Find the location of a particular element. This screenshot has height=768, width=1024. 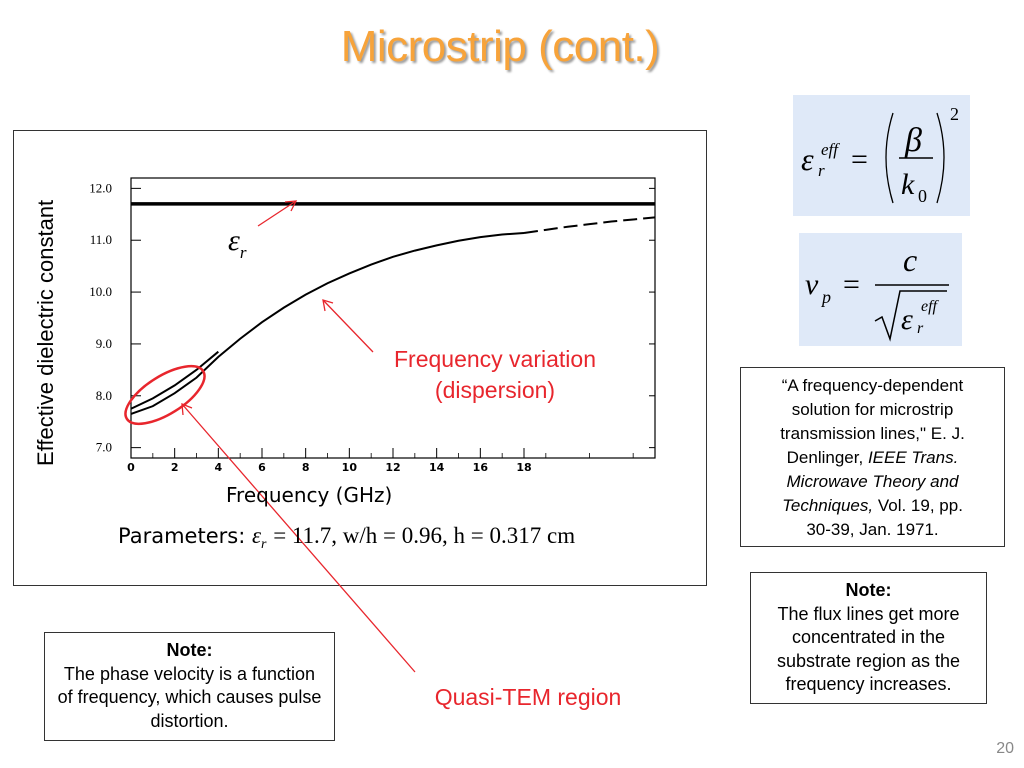

y-tick-label: 10.0 is located at coordinates (100, 291).